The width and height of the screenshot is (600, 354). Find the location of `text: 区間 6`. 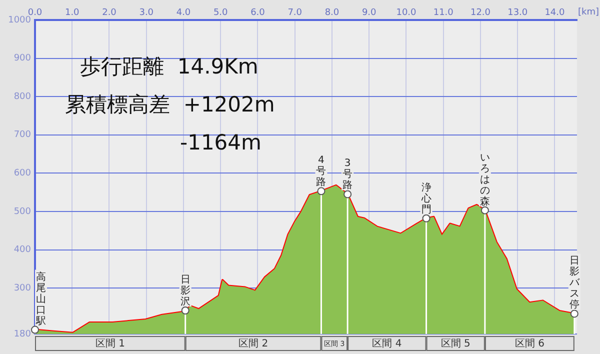

text: 区間 6 is located at coordinates (529, 344).